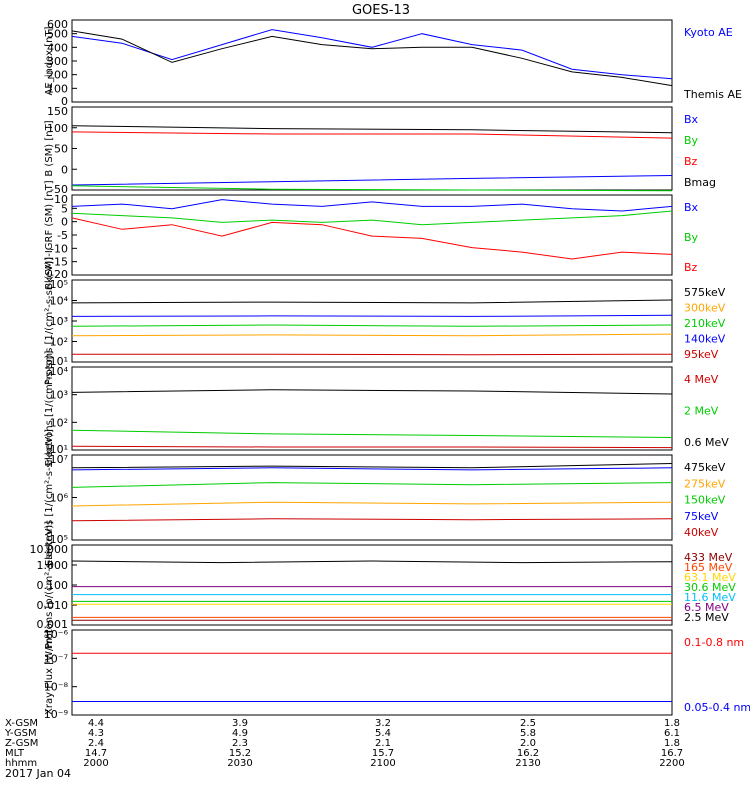 The height and width of the screenshot is (804, 750). I want to click on legend-entry: 210keV, so click(705, 323).